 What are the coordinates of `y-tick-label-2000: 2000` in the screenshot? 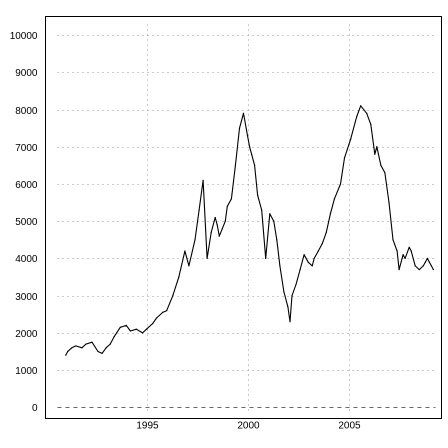 It's located at (26, 334).